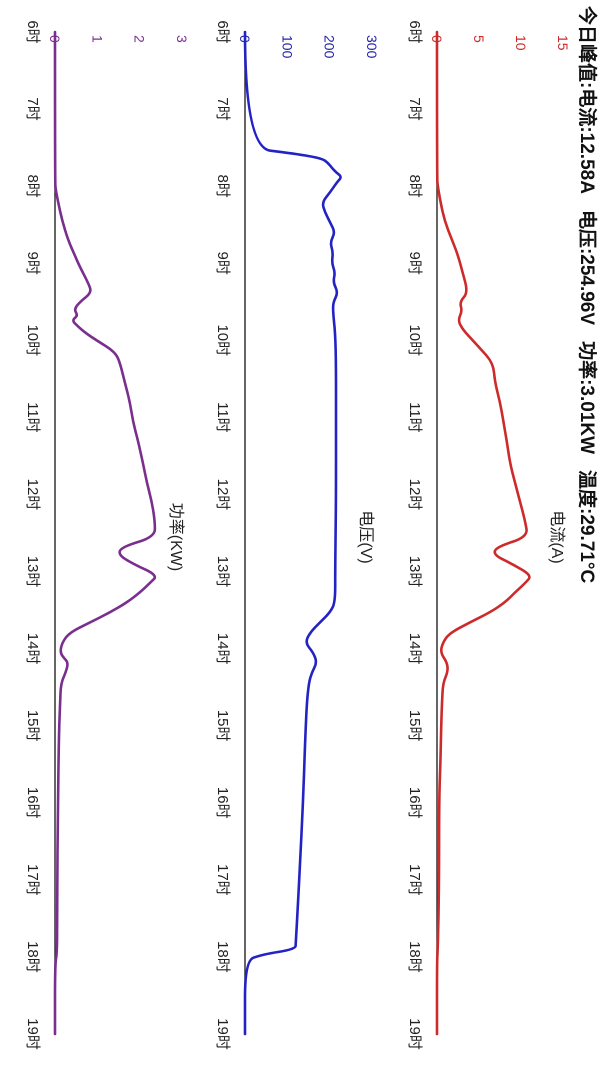  What do you see at coordinates (414, 1034) in the screenshot?
I see `current-time-tick-label: 19时` at bounding box center [414, 1034].